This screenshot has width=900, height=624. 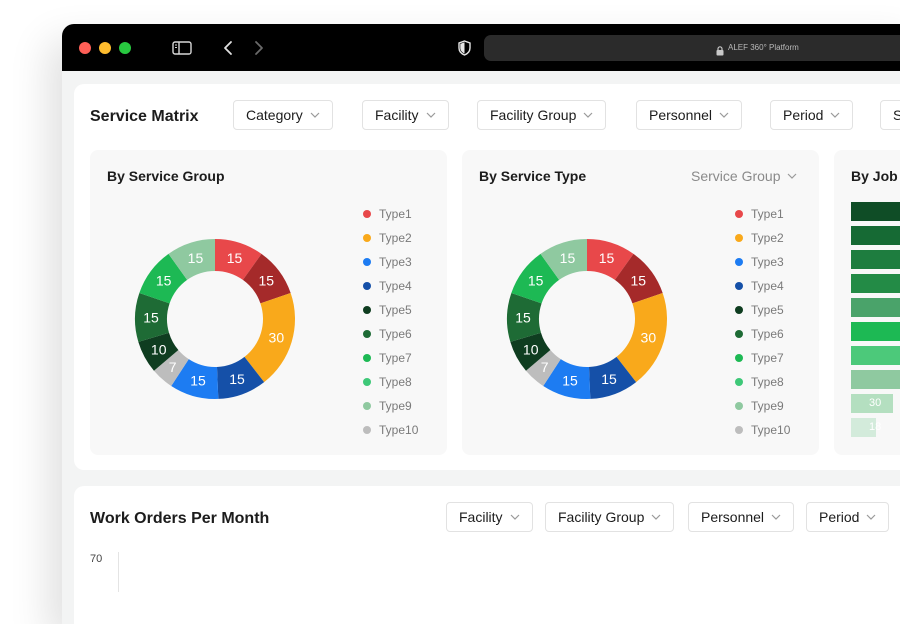 I want to click on shield-icon, so click(x=464, y=48).